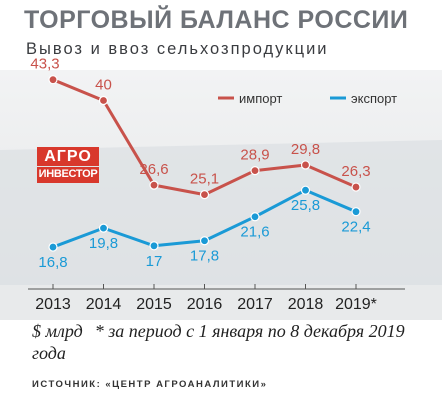  I want to click on import-value-label: 40, so click(103, 85).